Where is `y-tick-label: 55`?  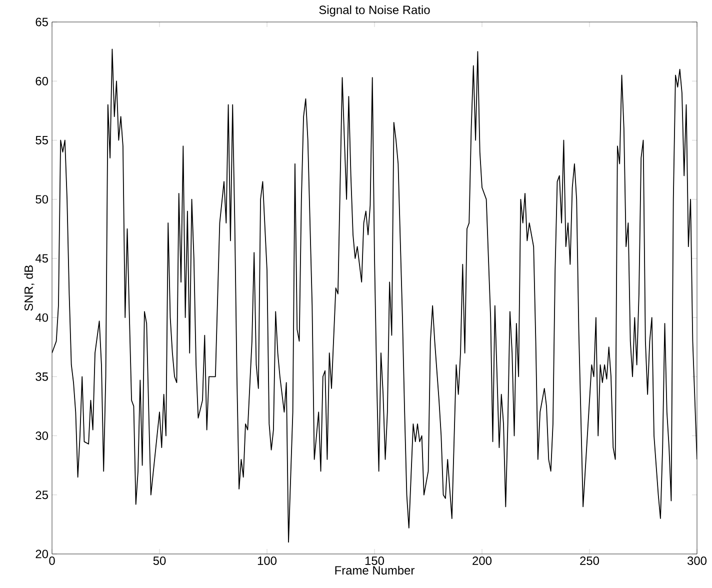
y-tick-label: 55 is located at coordinates (42, 140).